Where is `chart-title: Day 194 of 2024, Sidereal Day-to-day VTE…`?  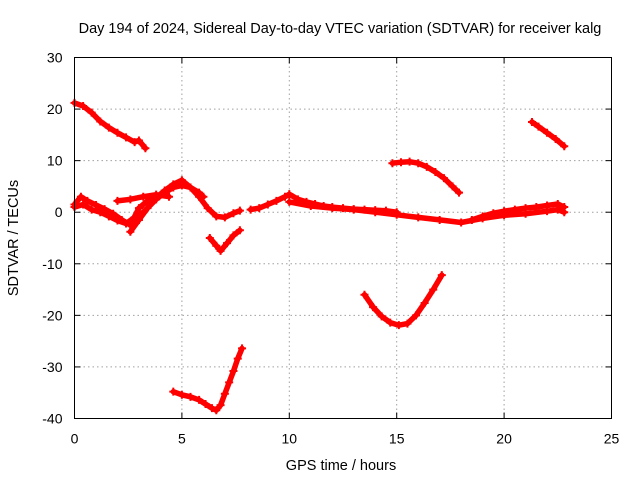
chart-title: Day 194 of 2024, Sidereal Day-to-day VTE… is located at coordinates (340, 29).